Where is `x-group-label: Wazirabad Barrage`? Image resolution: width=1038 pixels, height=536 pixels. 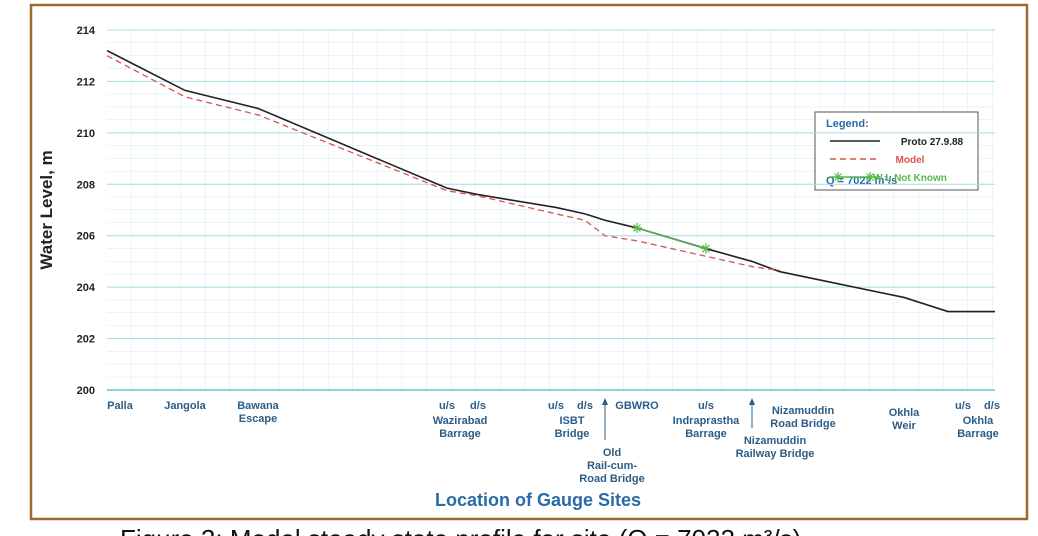
x-group-label: Wazirabad Barrage is located at coordinates (460, 427).